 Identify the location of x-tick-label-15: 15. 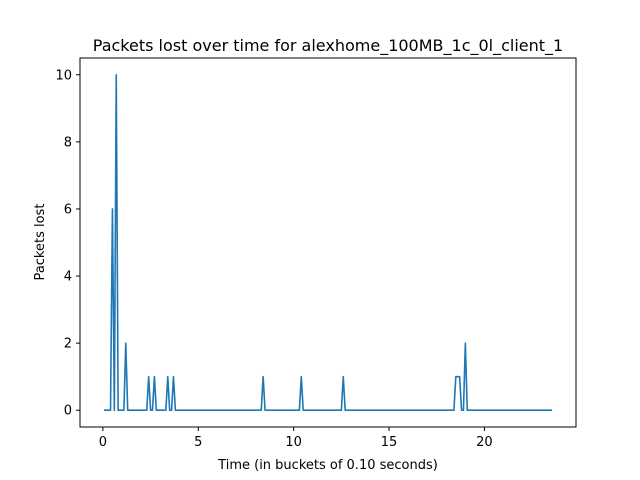
(389, 442).